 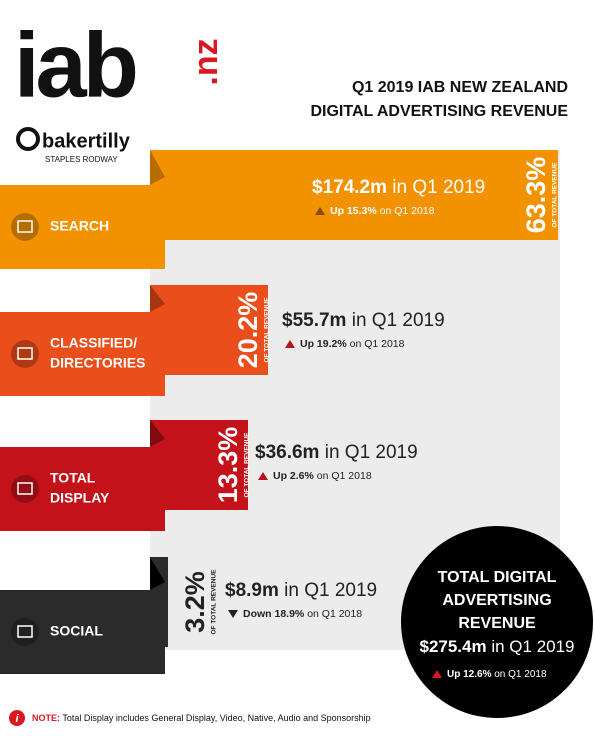 What do you see at coordinates (75, 65) in the screenshot?
I see `logo: iab` at bounding box center [75, 65].